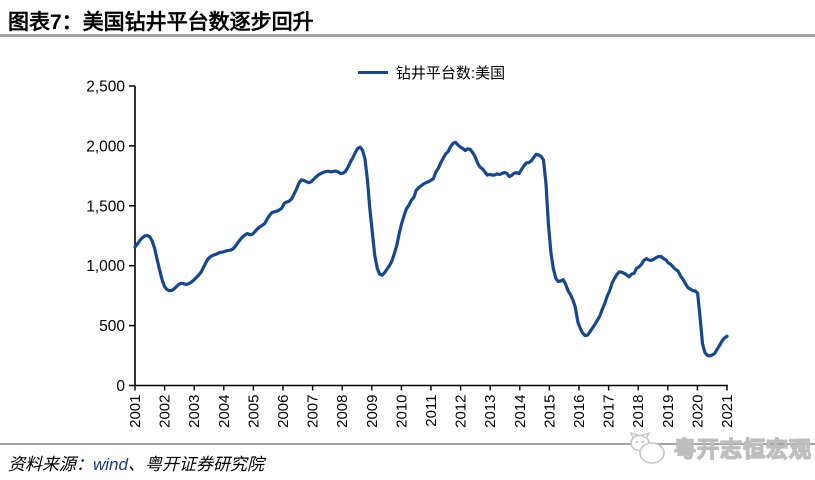 The height and width of the screenshot is (480, 815). Describe the element at coordinates (609, 411) in the screenshot. I see `svg-text: 2017` at that location.